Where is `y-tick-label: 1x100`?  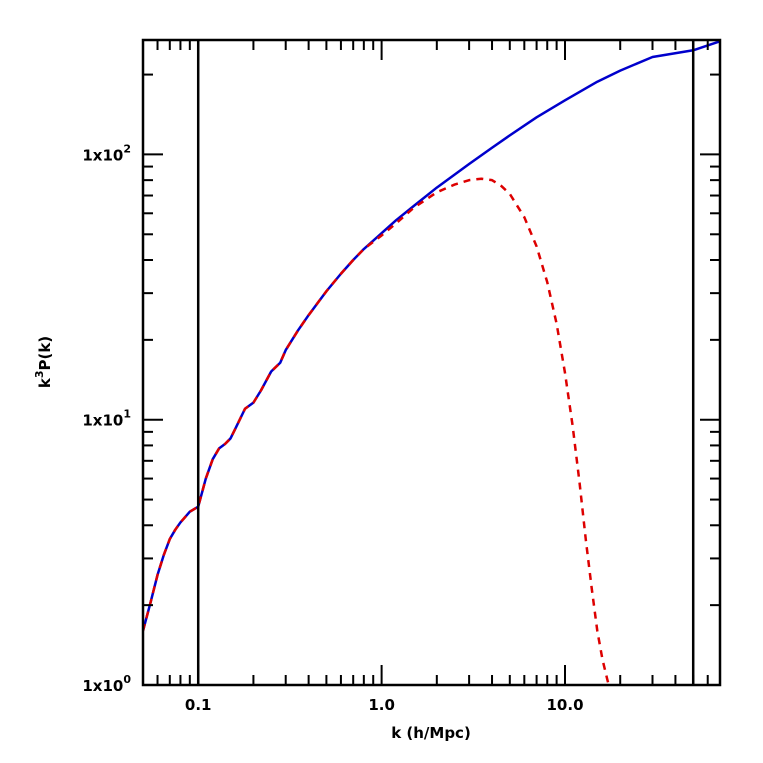
y-tick-label: 1x100 is located at coordinates (106, 684).